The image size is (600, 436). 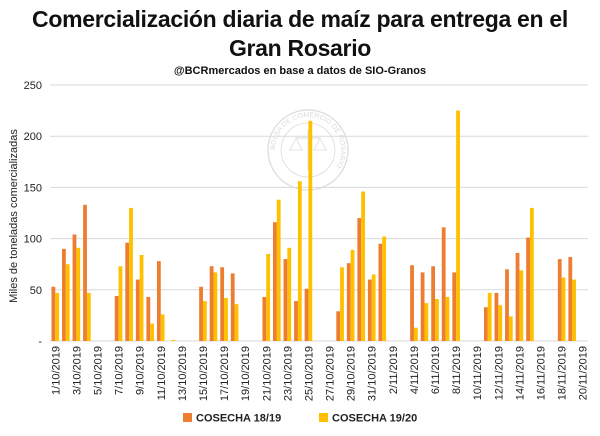 I want to click on x-tick-label: 14/11/2019, so click(x=520, y=373).